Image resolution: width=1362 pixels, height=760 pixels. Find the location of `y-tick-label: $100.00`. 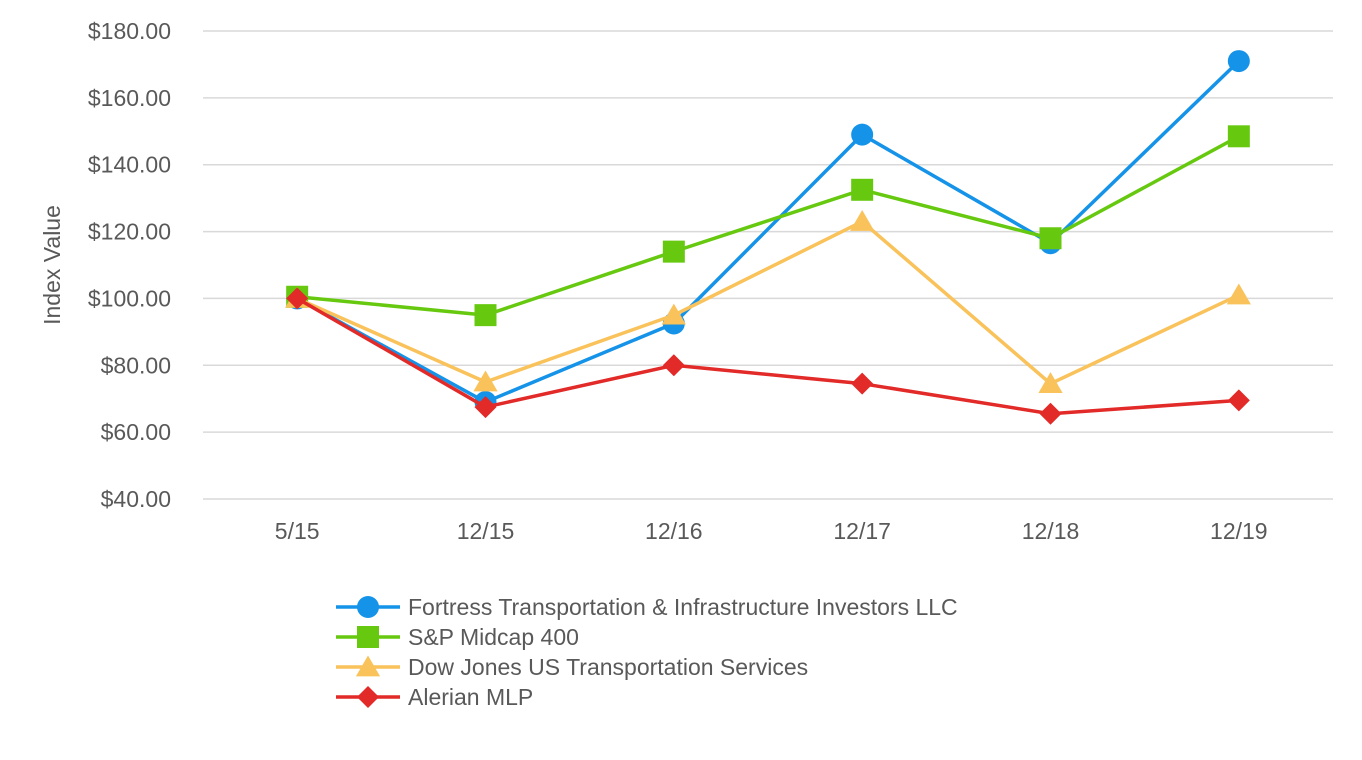

y-tick-label: $100.00 is located at coordinates (129, 298).